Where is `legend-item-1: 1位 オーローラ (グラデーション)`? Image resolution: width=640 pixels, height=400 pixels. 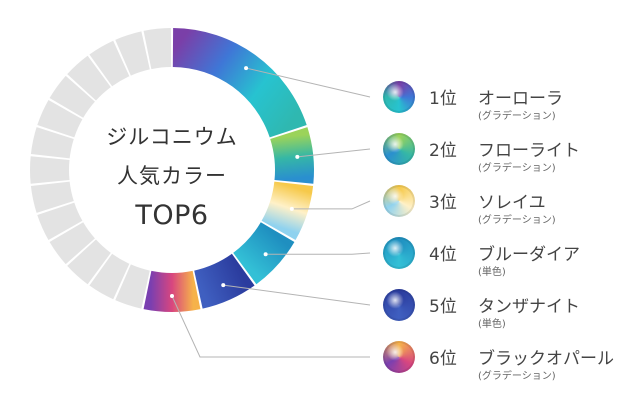
legend-item-1: 1位 オーローラ (グラデーション) is located at coordinates (508, 101).